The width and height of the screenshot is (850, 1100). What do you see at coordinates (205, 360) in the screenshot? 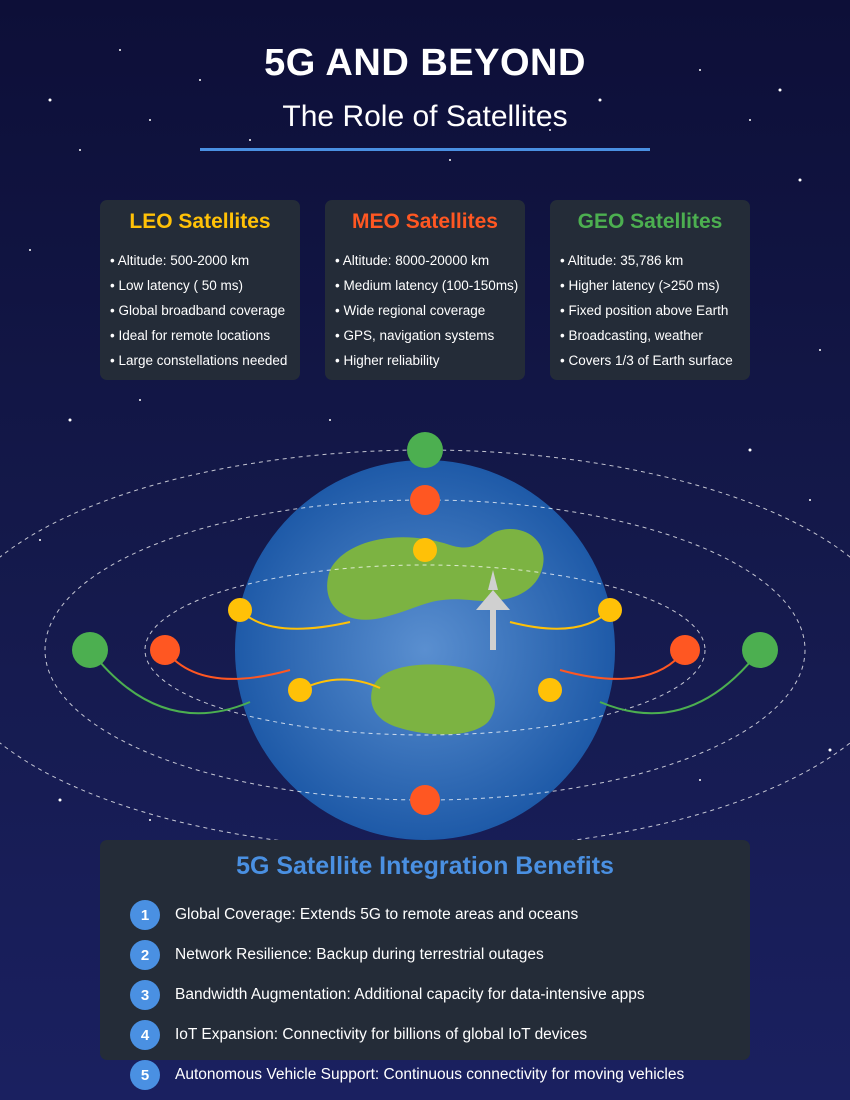
I see `card-leo-item: Large constellations needed` at bounding box center [205, 360].